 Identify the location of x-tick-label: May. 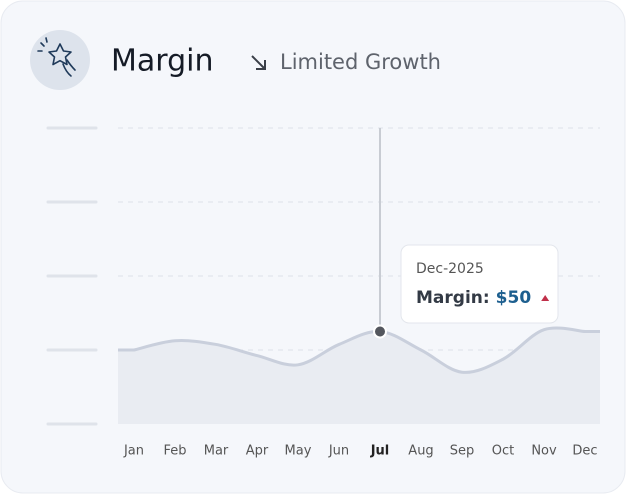
(298, 451).